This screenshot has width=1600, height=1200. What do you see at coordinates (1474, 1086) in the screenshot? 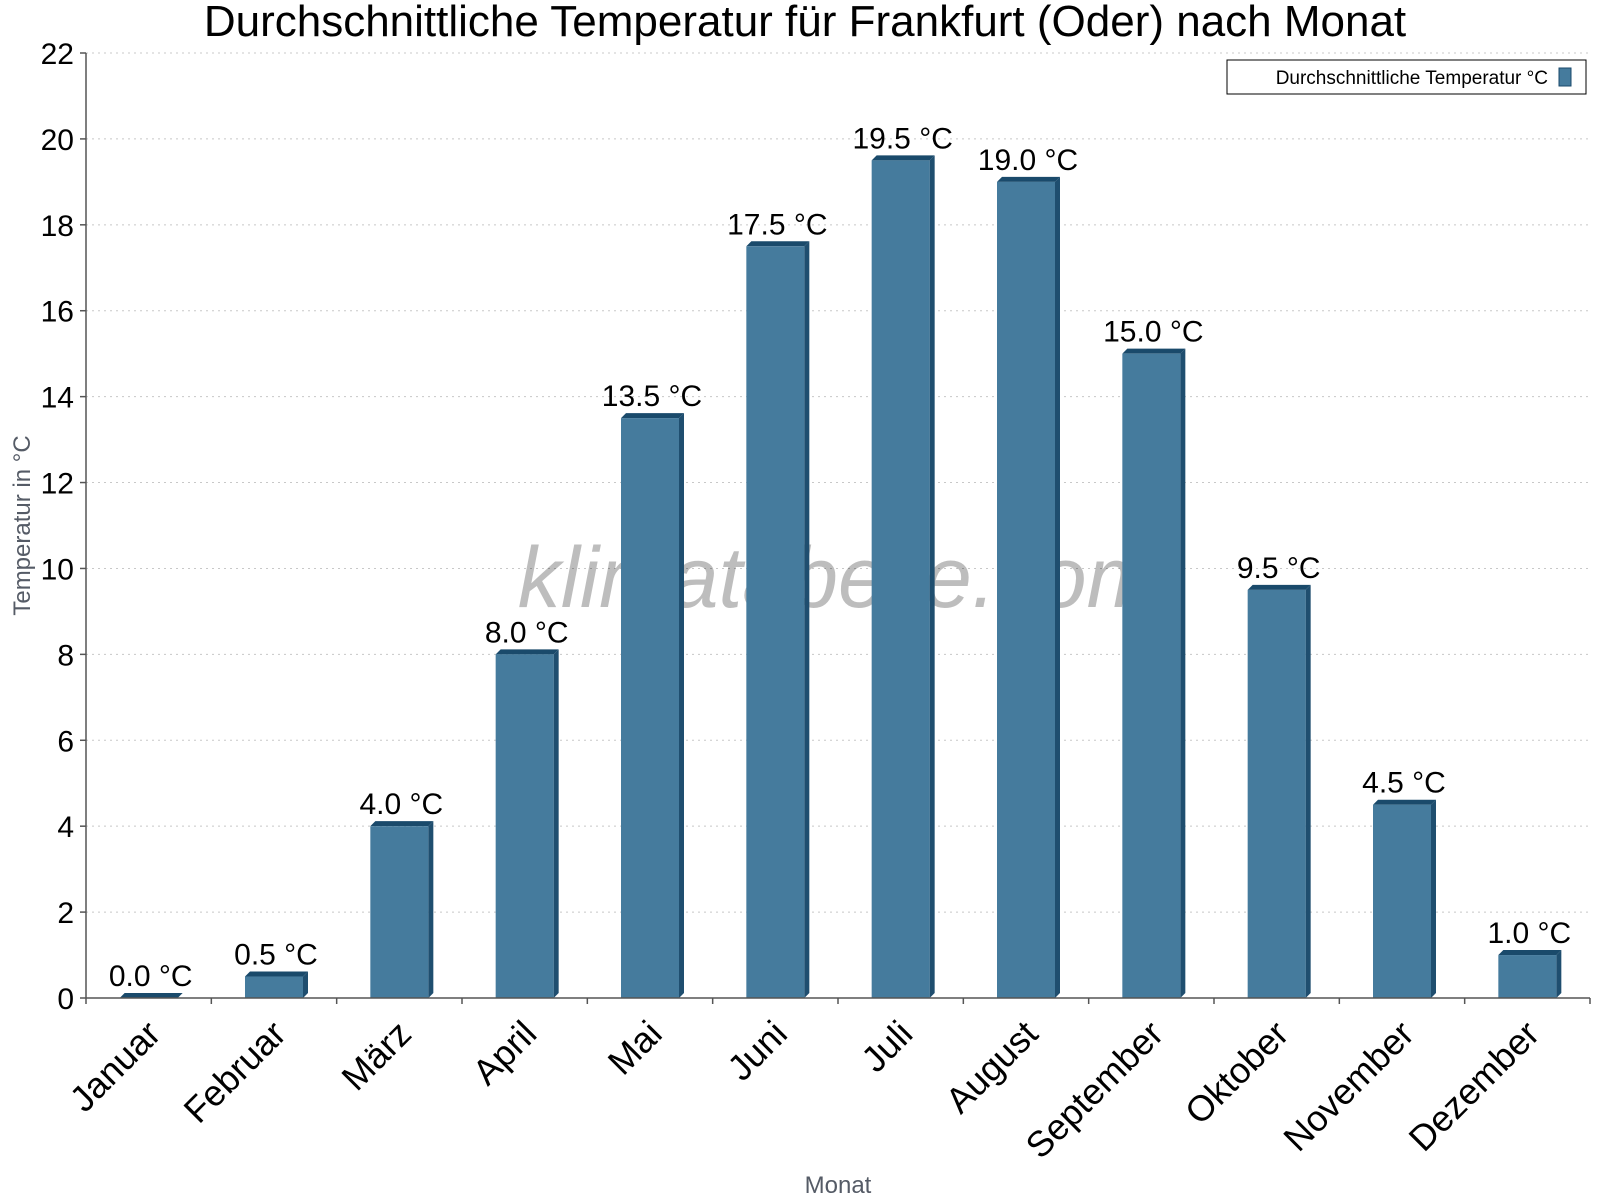
I see `x-tick-label: Dezember` at bounding box center [1474, 1086].